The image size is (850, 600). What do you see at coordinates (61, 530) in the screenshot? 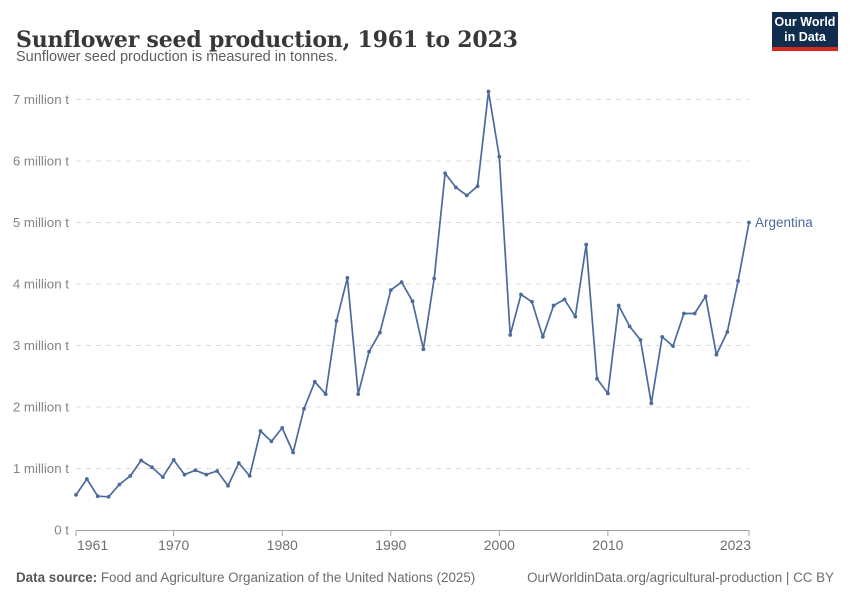
I see `y-tick-label: 0 t` at bounding box center [61, 530].